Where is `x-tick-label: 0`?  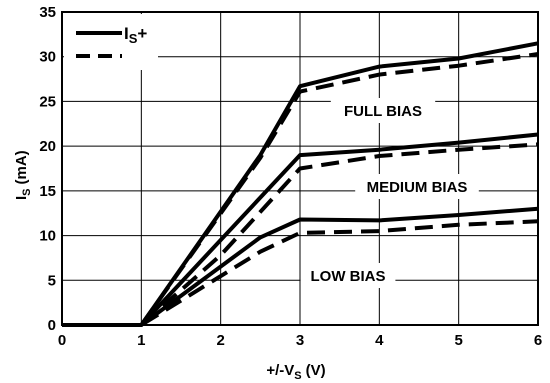
x-tick-label: 0 is located at coordinates (62, 340).